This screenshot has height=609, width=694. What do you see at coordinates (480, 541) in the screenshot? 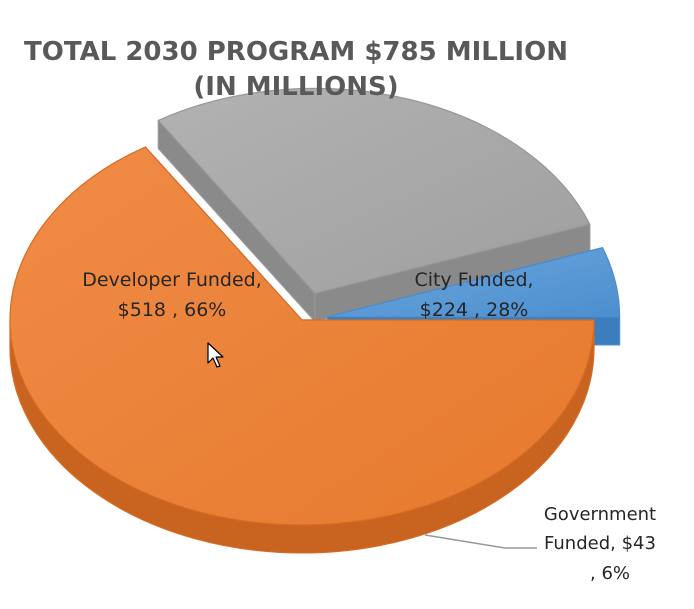
I see `government-leader-line` at bounding box center [480, 541].